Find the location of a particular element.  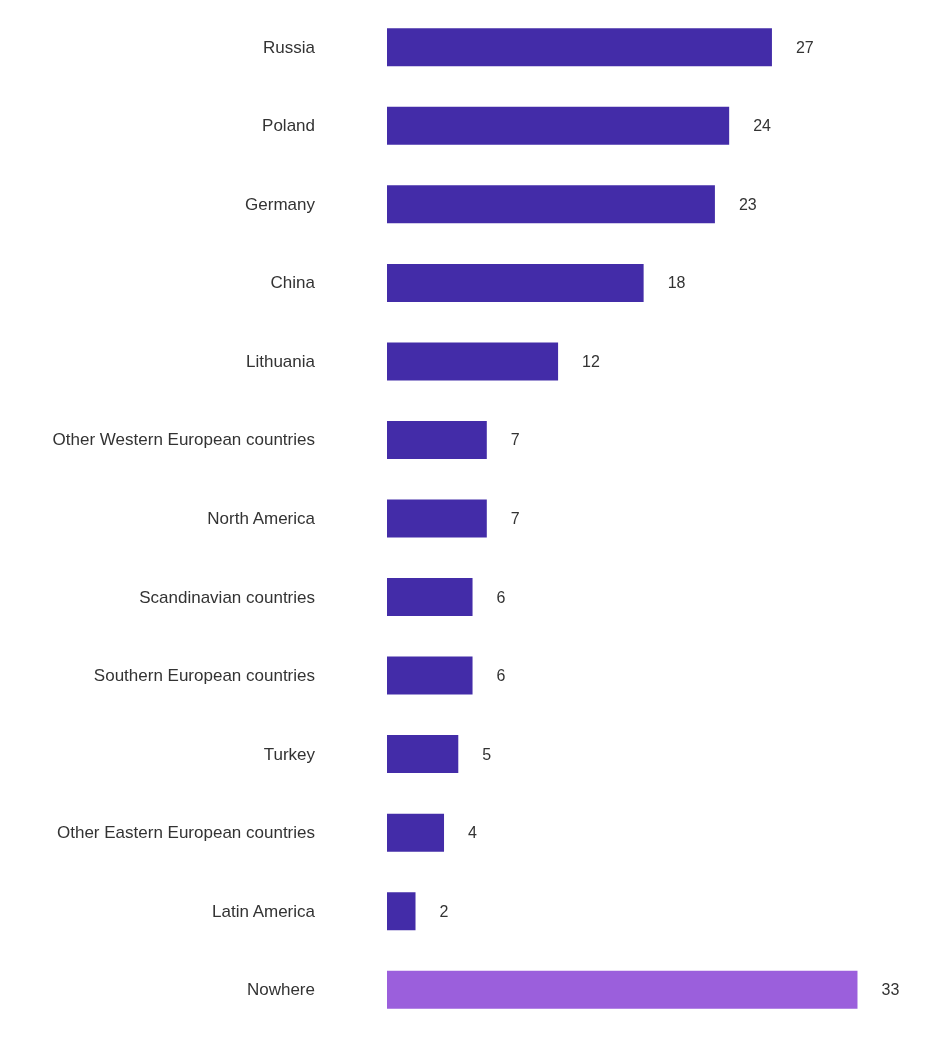

y-tick-label: Lithuania is located at coordinates (280, 361).